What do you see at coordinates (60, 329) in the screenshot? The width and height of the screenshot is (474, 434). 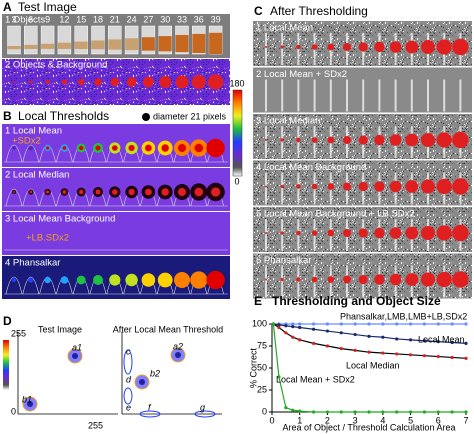 I see `plot-title: Test Image` at bounding box center [60, 329].